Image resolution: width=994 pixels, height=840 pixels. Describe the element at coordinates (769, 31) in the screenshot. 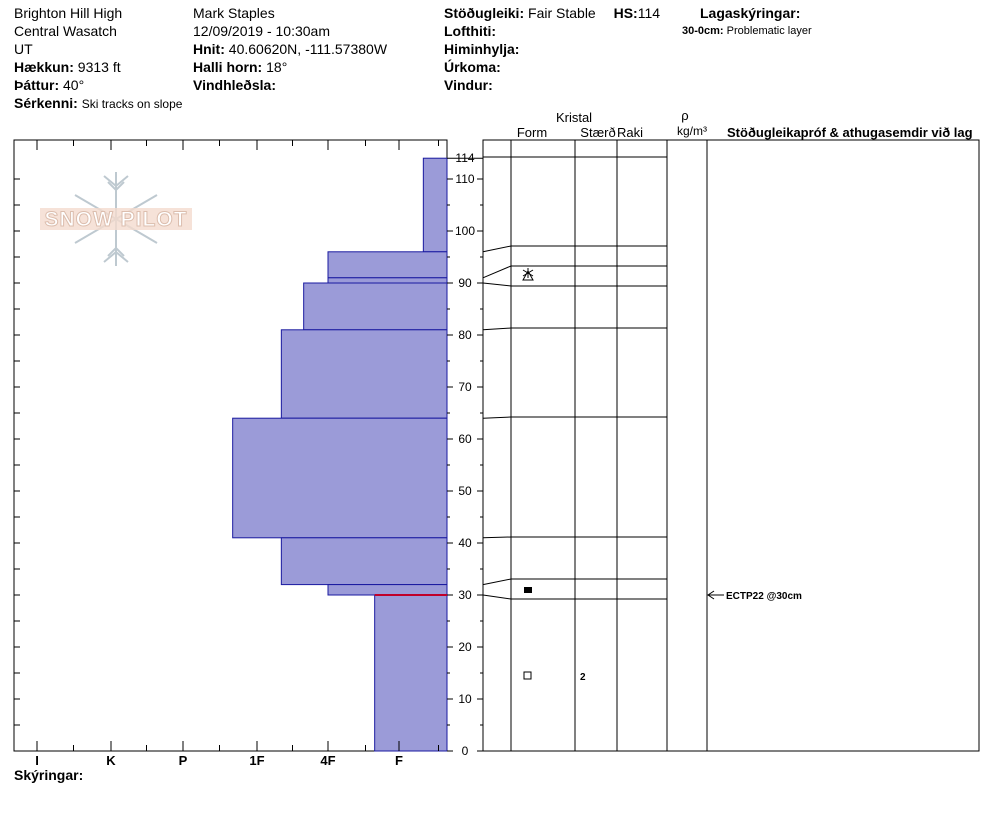

I see `layer-note-text: Problematic layer` at that location.